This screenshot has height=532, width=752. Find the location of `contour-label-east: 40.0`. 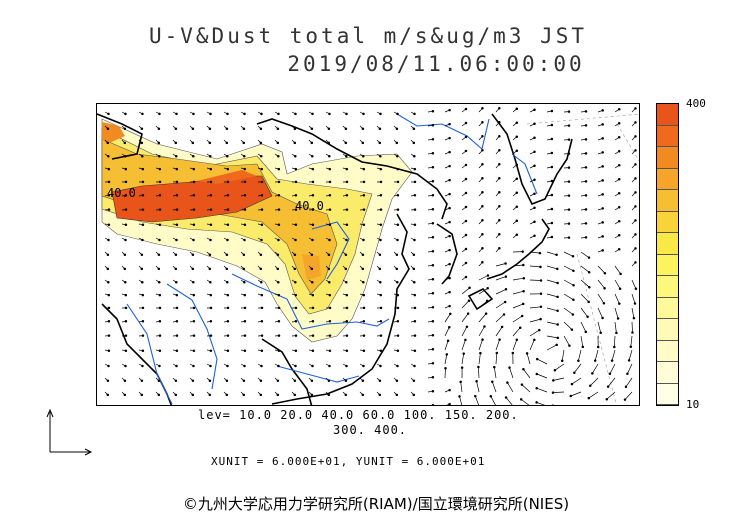

contour-label-east: 40.0 is located at coordinates (309, 206).